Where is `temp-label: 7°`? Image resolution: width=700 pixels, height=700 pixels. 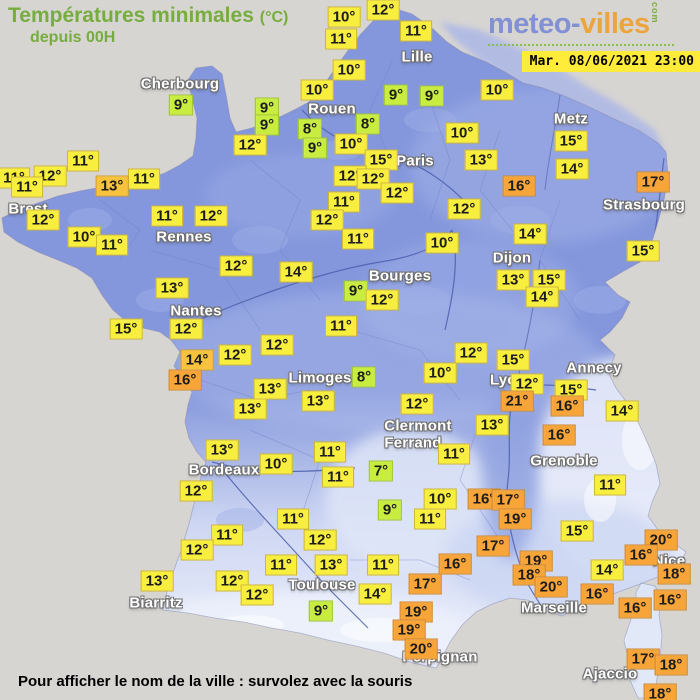 temp-label: 7° is located at coordinates (381, 471).